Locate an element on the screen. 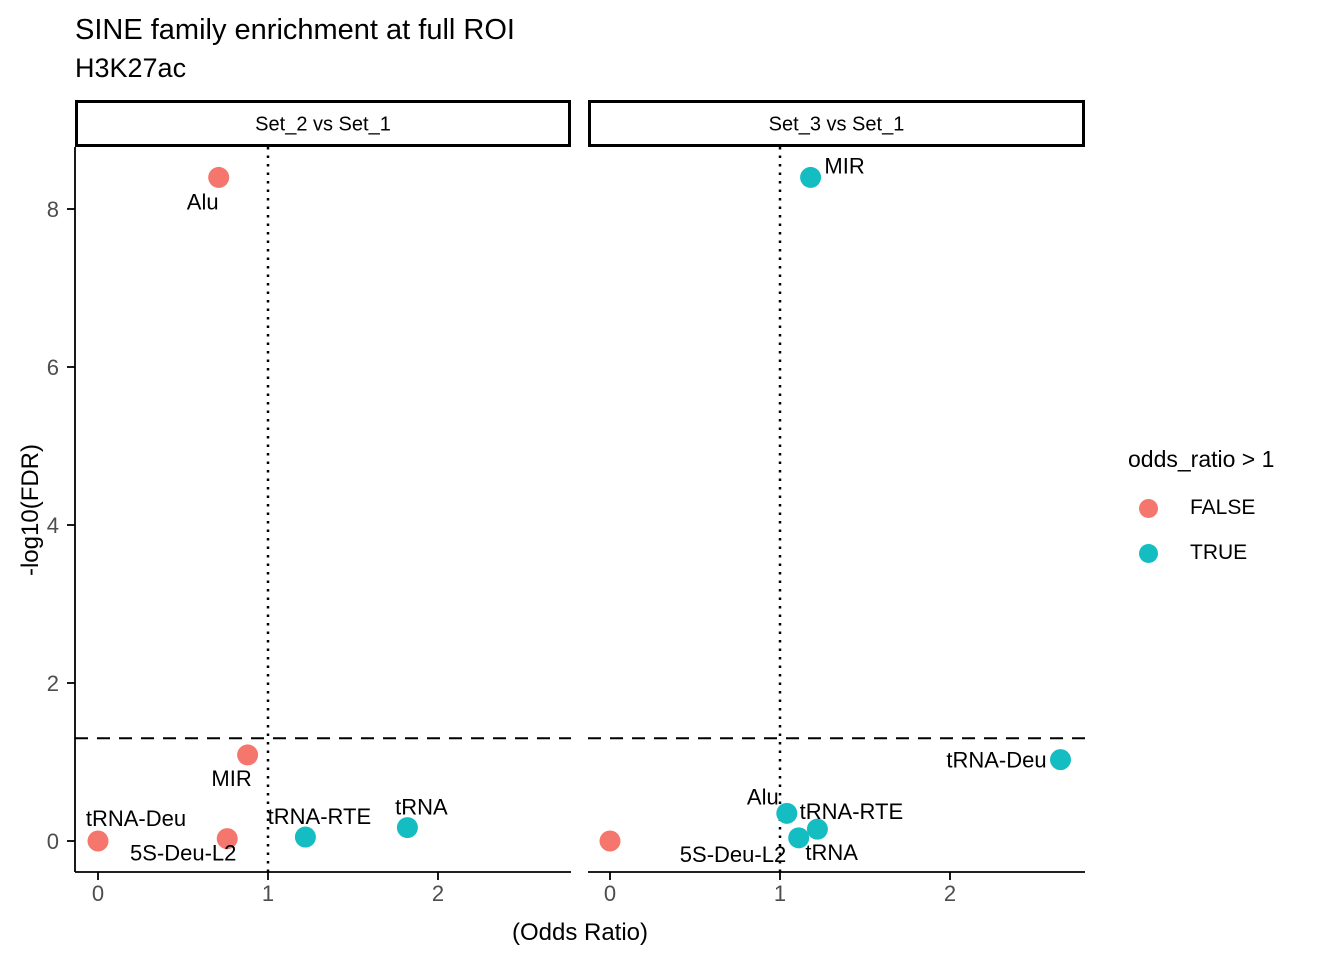 This screenshot has width=1344, height=960. legend-label-false: FALSE is located at coordinates (1223, 507).